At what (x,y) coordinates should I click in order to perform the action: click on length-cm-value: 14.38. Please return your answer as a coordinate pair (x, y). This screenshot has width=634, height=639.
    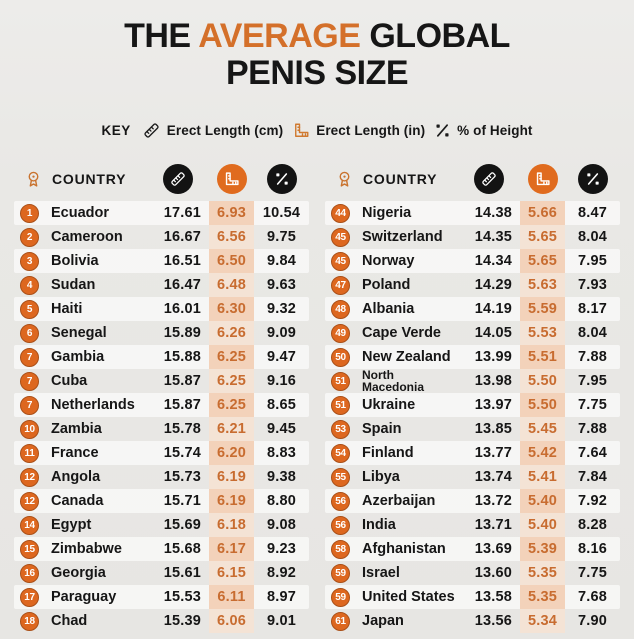
    Looking at the image, I should click on (493, 213).